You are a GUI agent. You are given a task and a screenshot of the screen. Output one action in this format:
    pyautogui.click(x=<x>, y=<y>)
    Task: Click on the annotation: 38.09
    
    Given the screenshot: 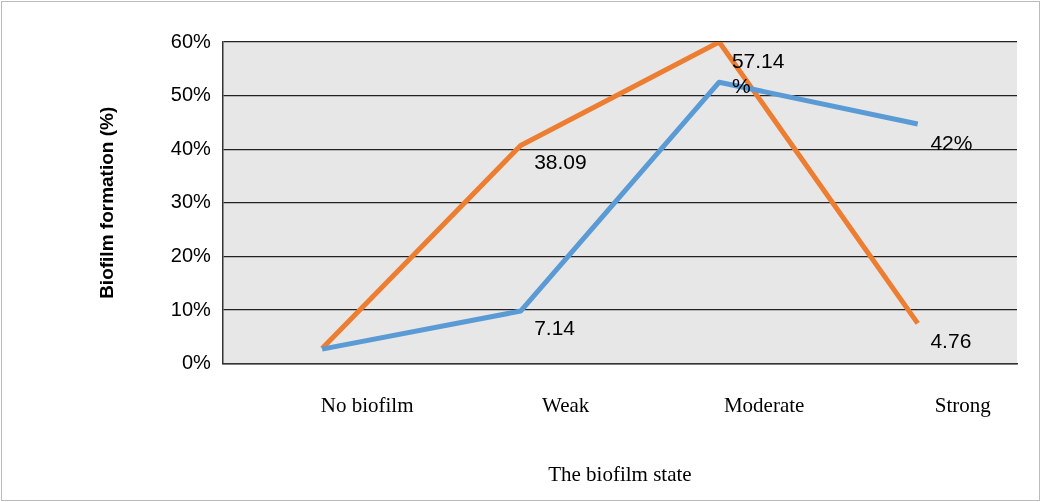 What is the action you would take?
    pyautogui.click(x=560, y=161)
    